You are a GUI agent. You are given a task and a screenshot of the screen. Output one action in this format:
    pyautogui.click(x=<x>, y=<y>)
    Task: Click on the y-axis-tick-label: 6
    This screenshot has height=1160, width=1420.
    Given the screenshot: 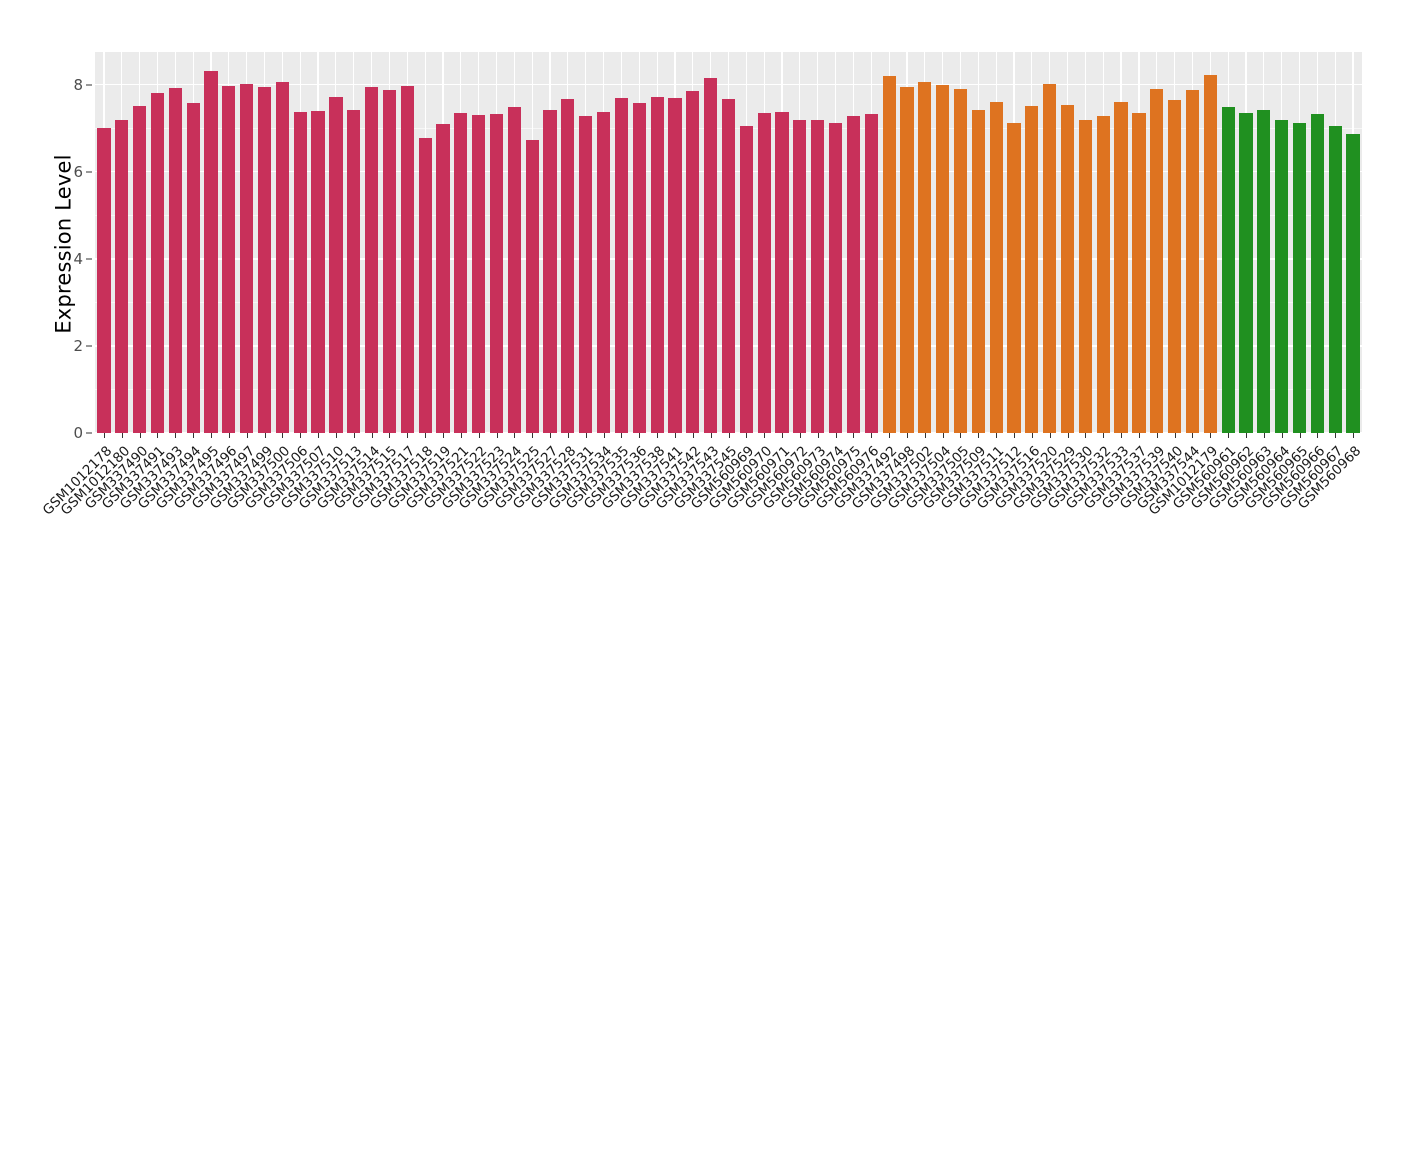 What is the action you would take?
    pyautogui.click(x=78, y=171)
    